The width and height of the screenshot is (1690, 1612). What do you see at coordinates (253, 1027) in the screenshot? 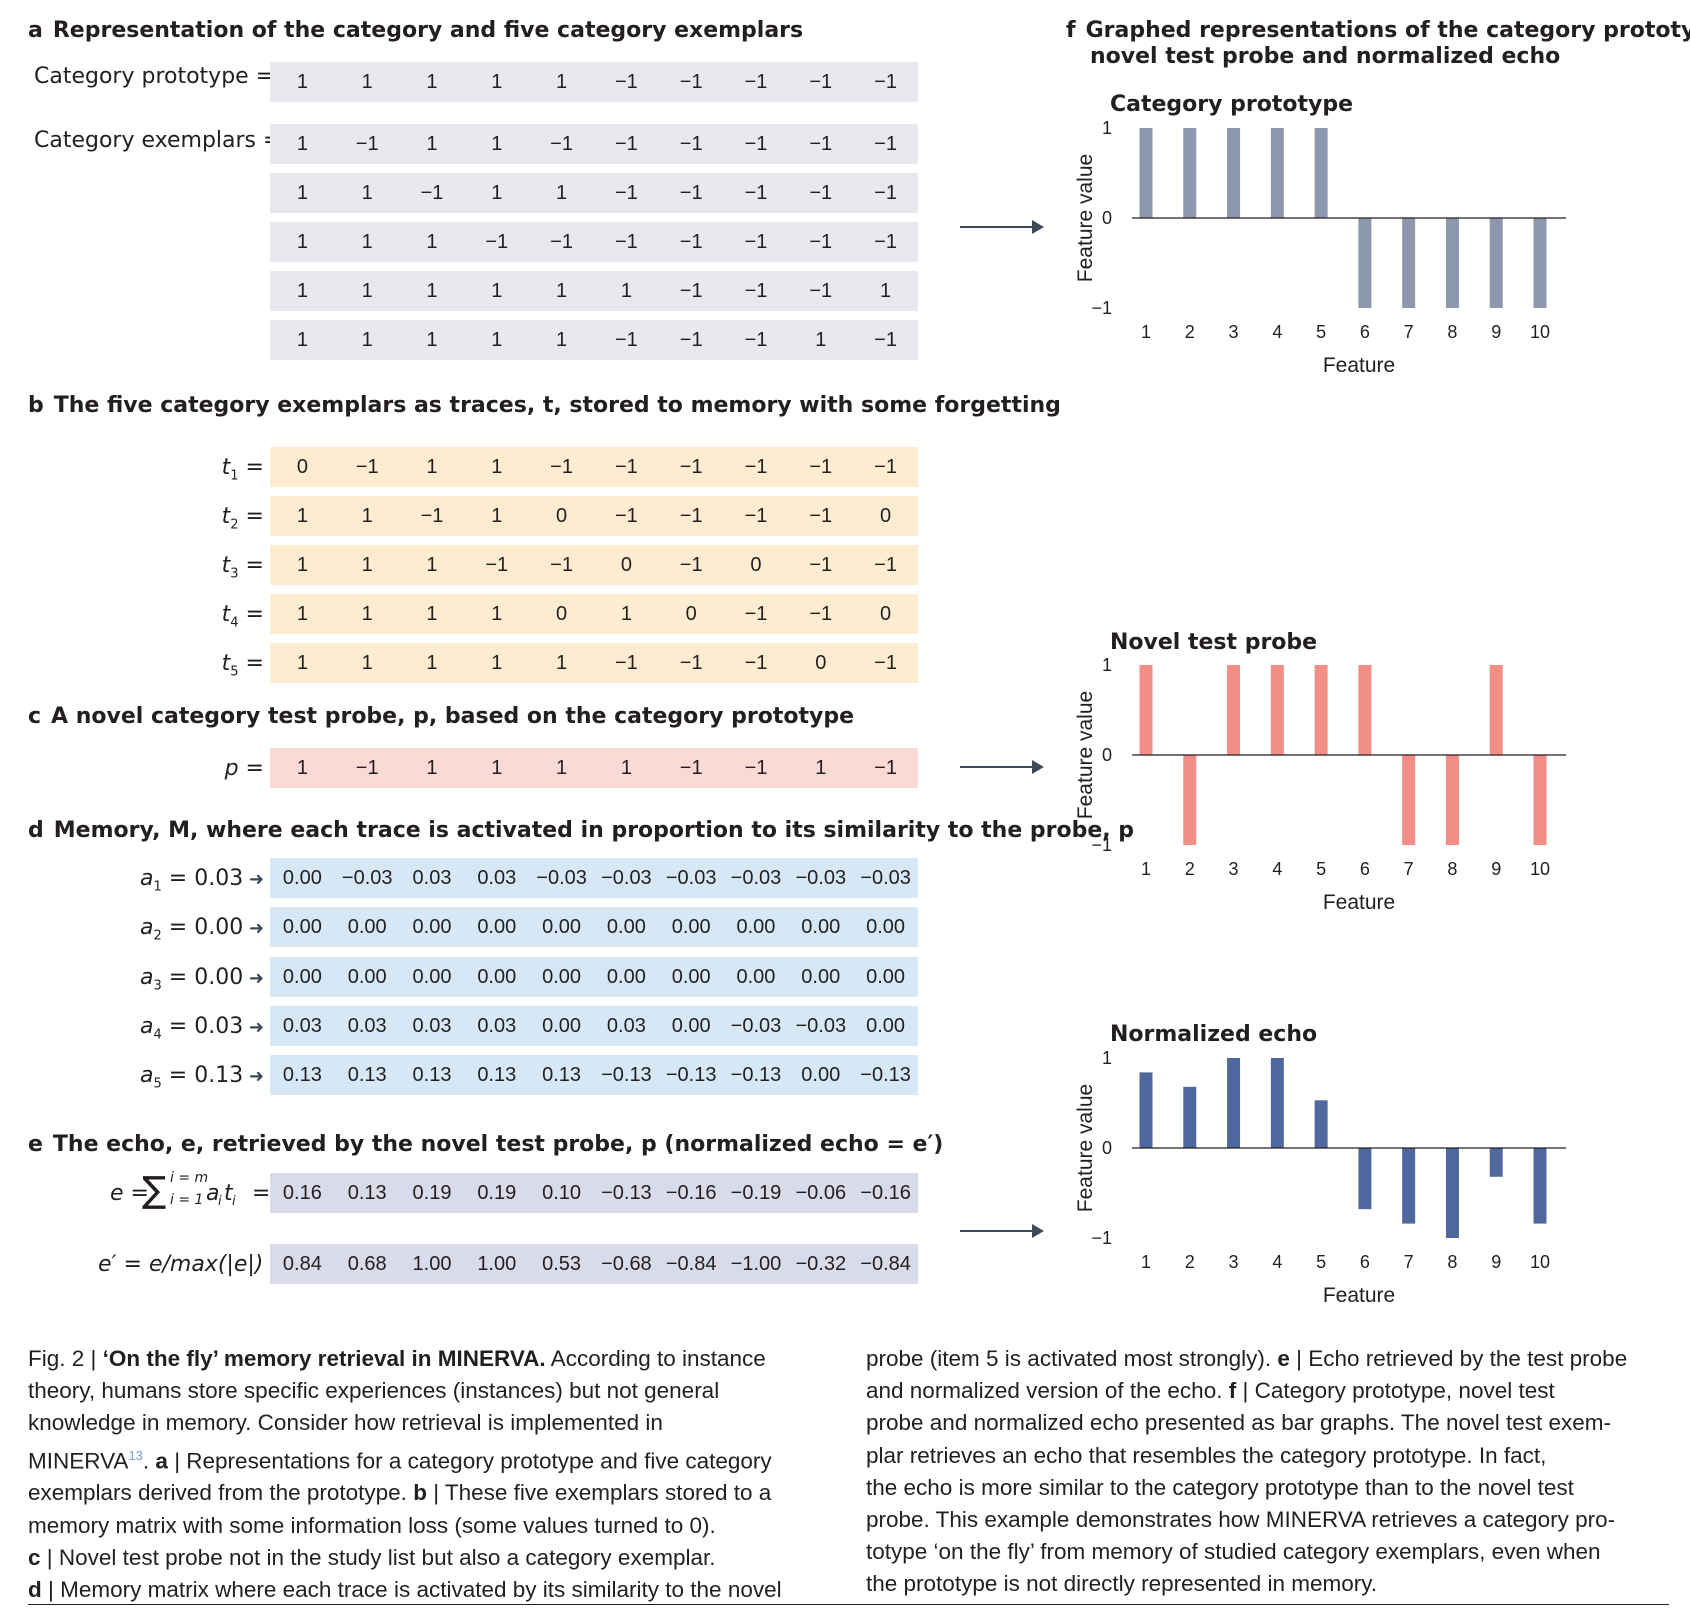
I see `arrow-right-icon: ➜` at bounding box center [253, 1027].